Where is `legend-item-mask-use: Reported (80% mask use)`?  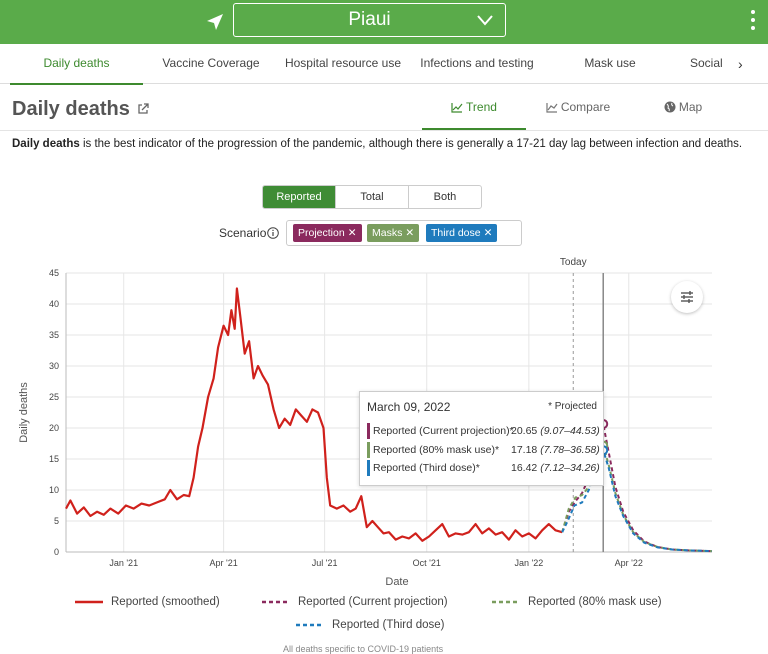
legend-item-mask-use: Reported (80% mask use) is located at coordinates (577, 602).